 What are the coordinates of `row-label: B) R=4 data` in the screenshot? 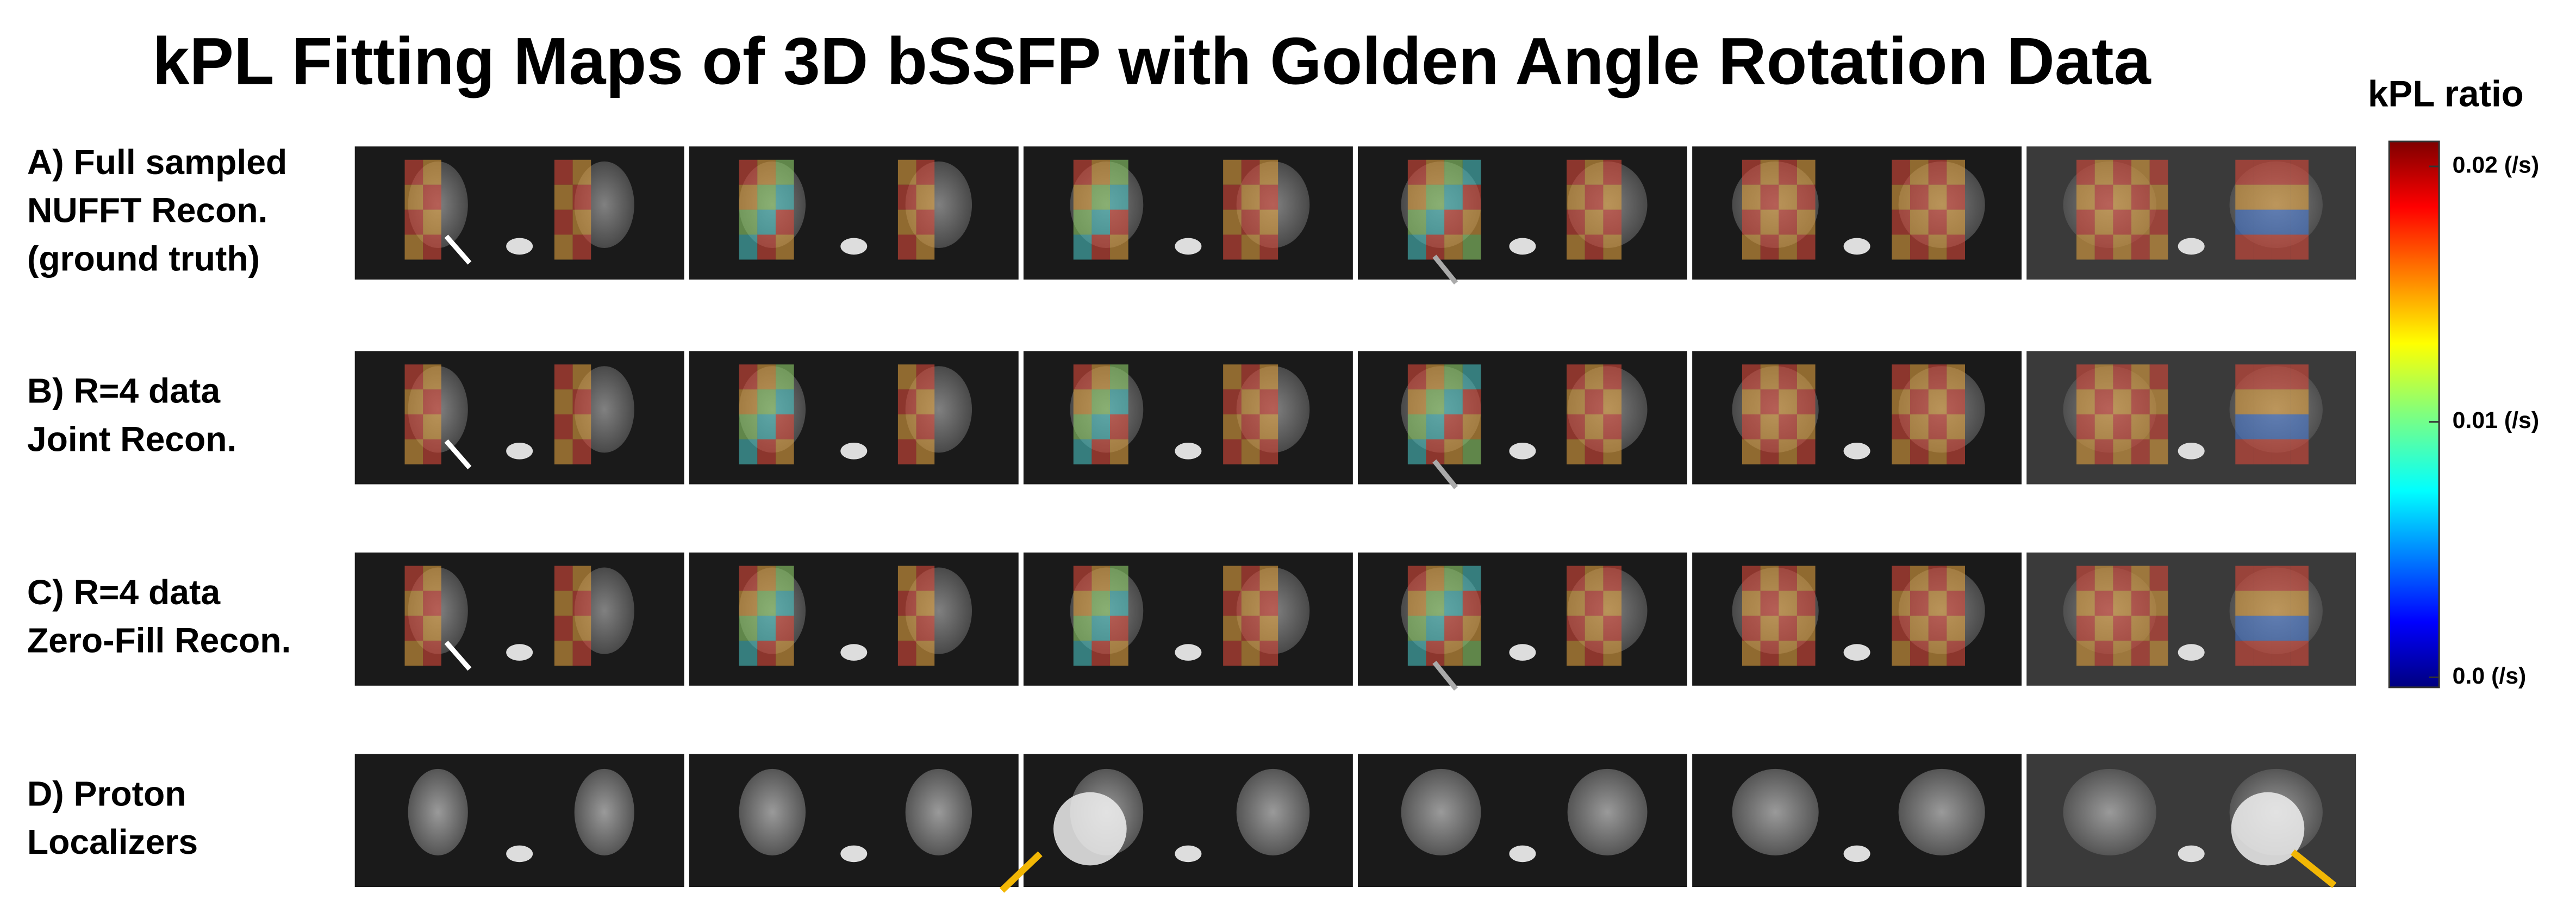 It's located at (124, 391).